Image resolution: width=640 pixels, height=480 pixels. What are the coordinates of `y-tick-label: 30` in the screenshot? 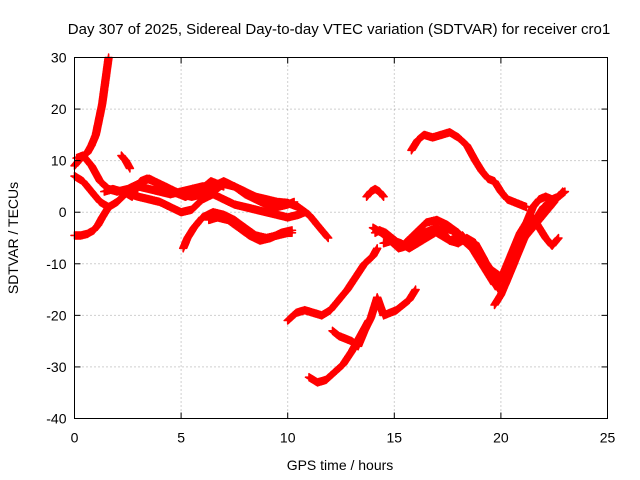 It's located at (59, 58).